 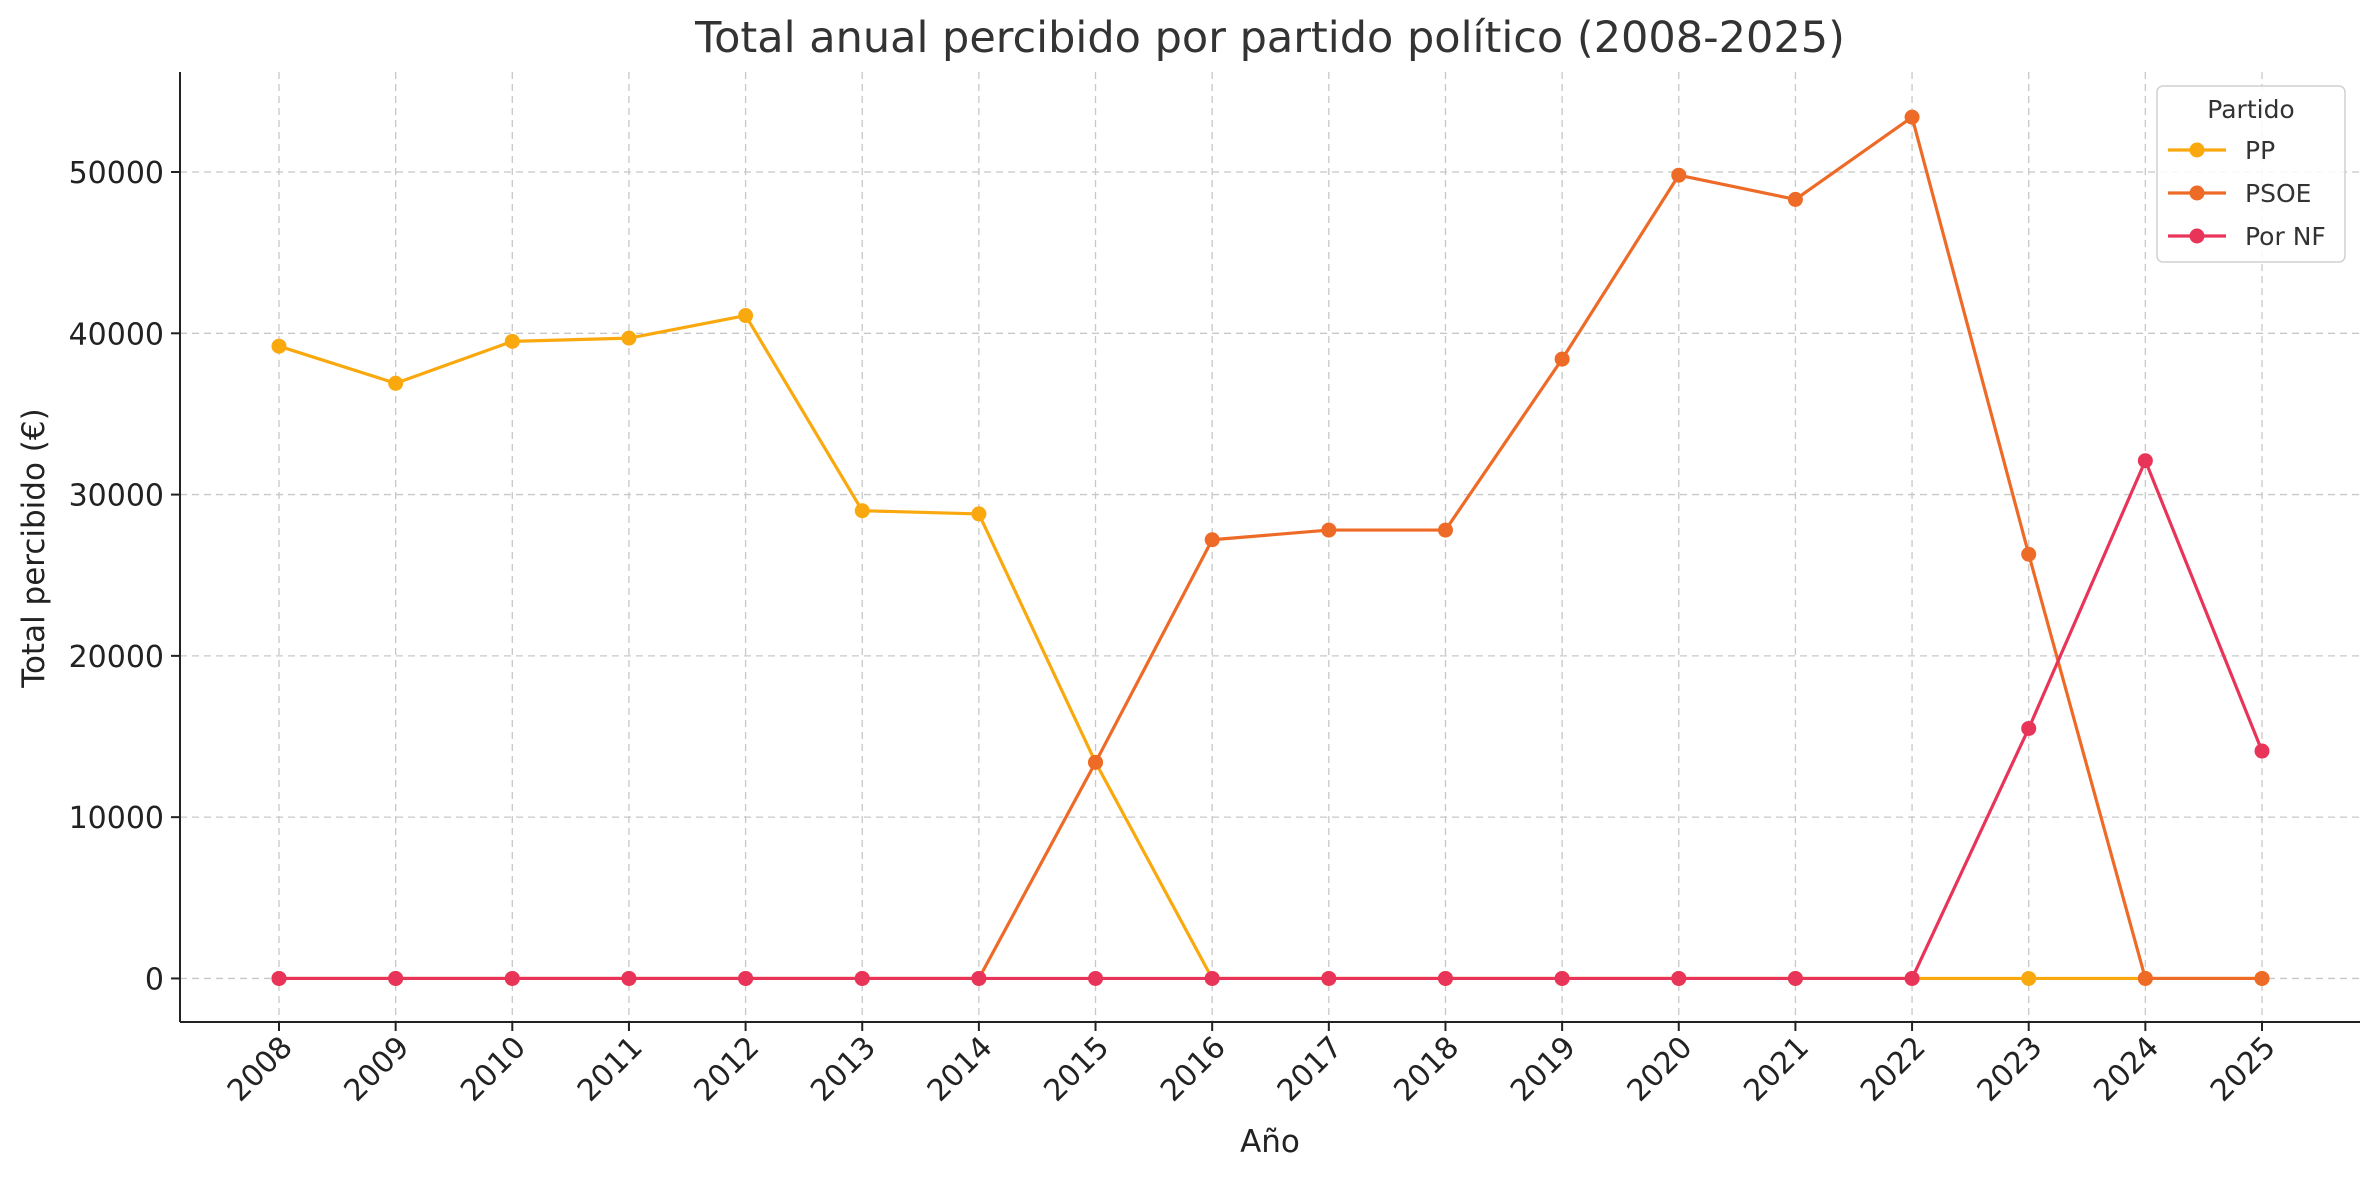 I want to click on x-tick-label: 2024, so click(x=2126, y=1069).